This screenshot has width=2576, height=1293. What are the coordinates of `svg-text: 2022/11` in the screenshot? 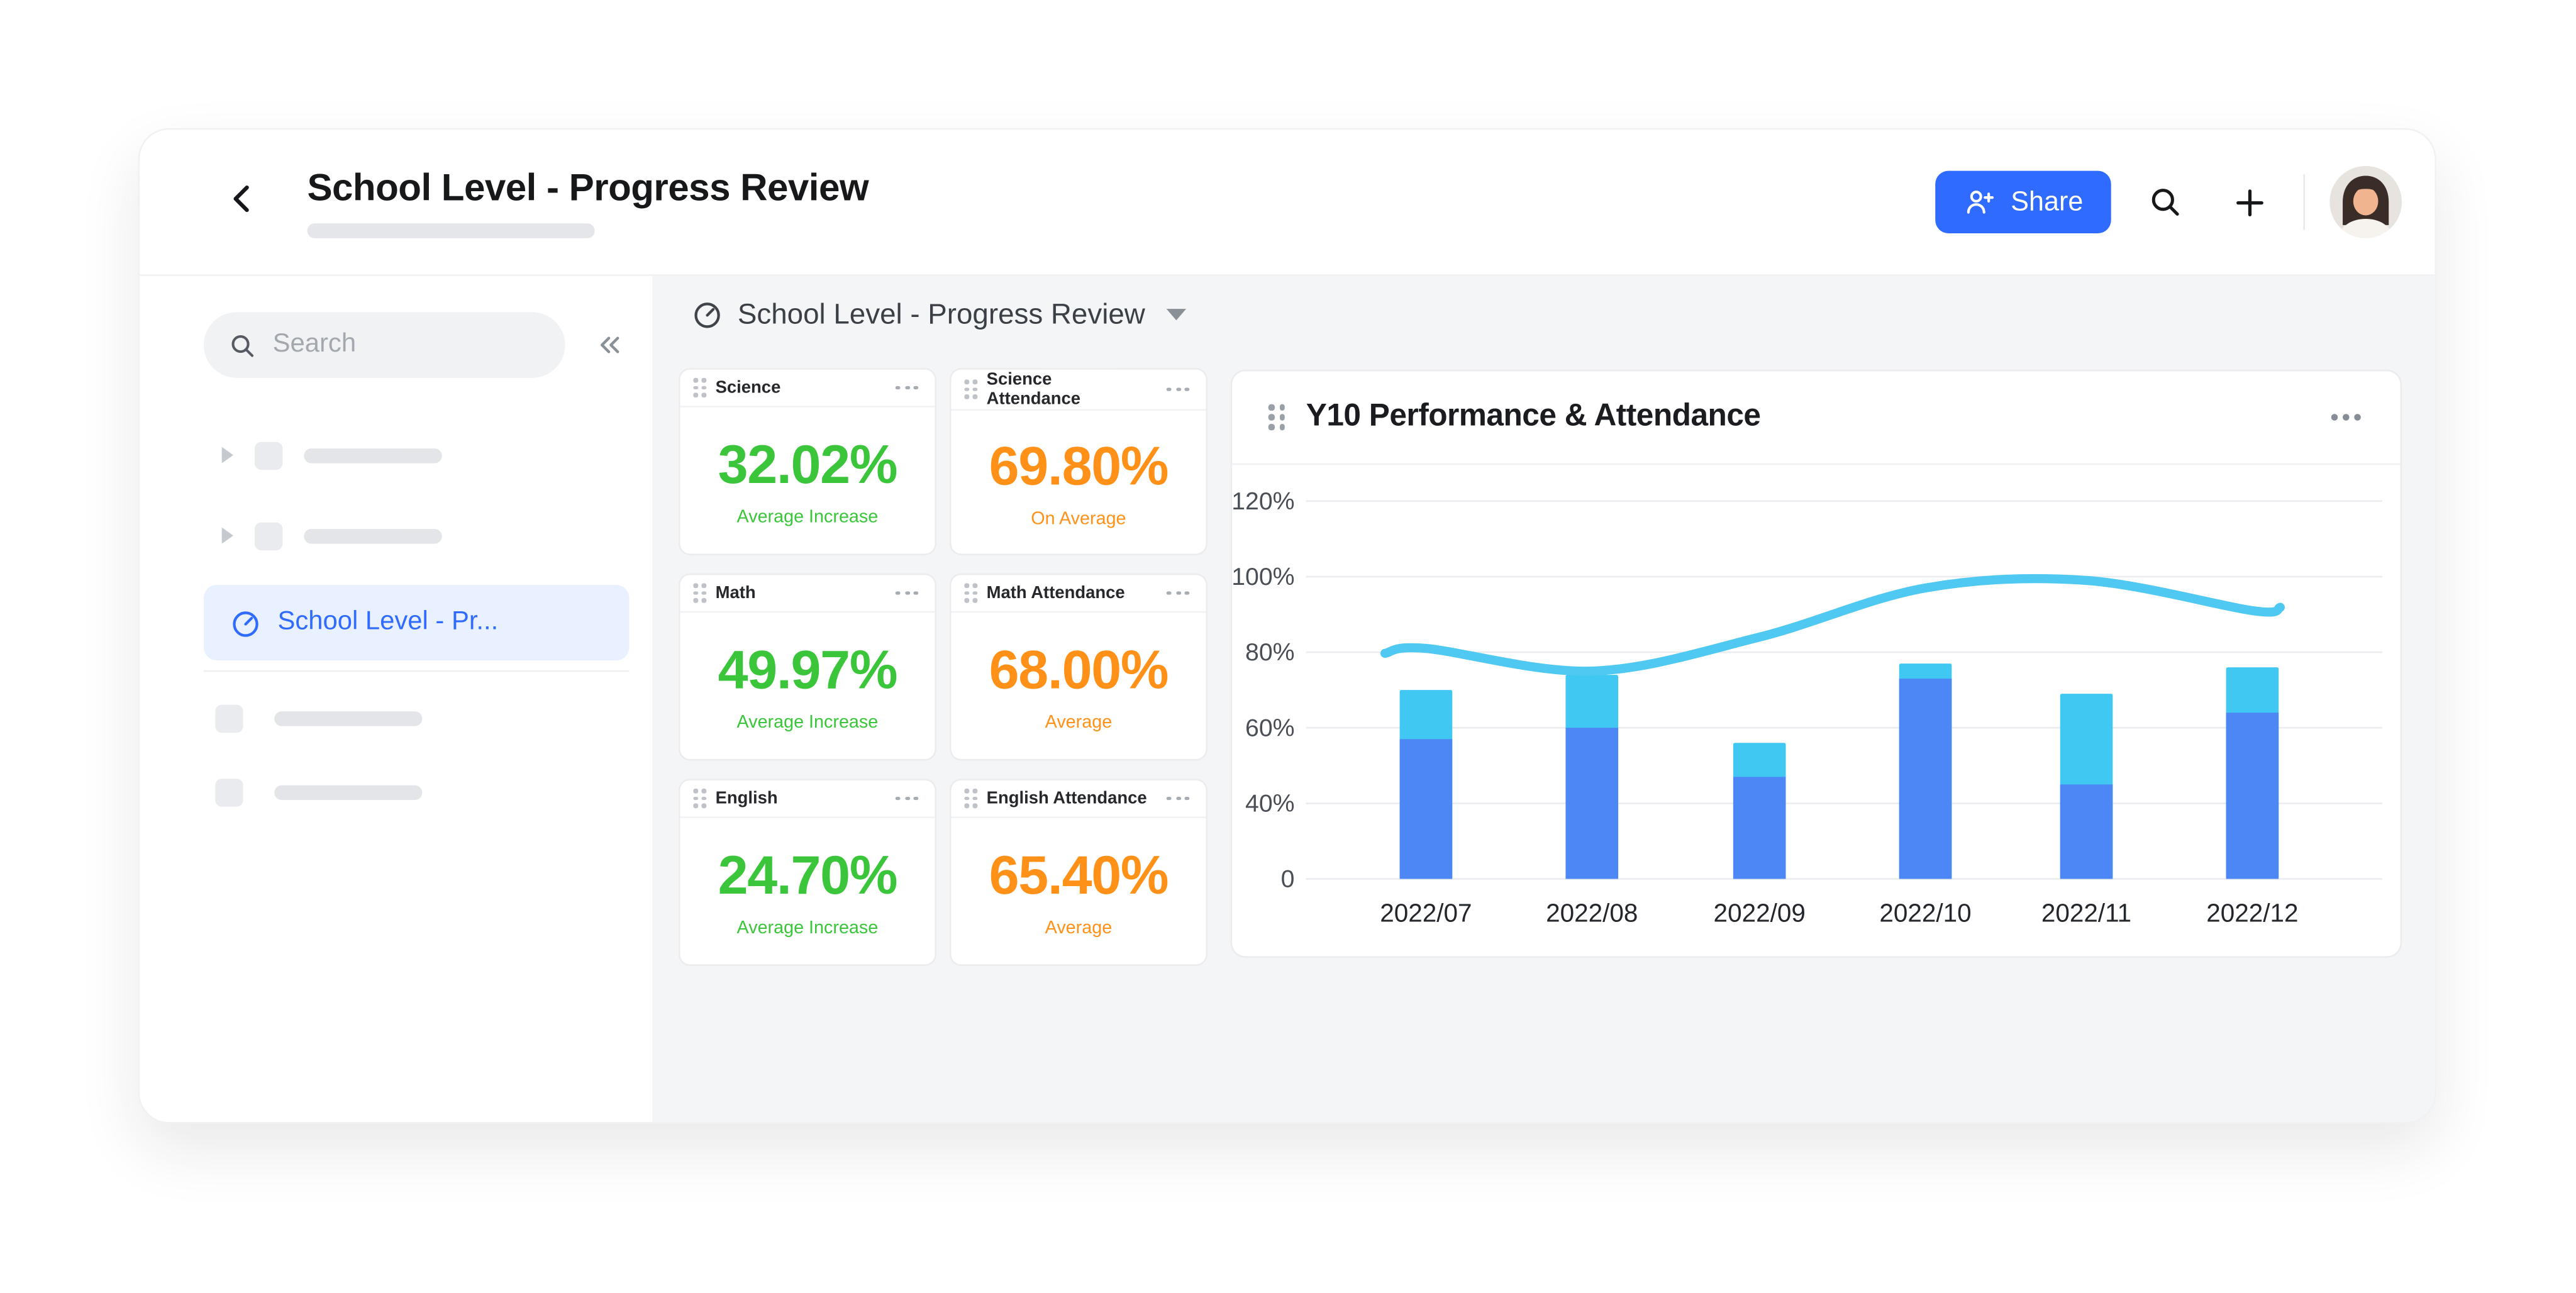 It's located at (2086, 912).